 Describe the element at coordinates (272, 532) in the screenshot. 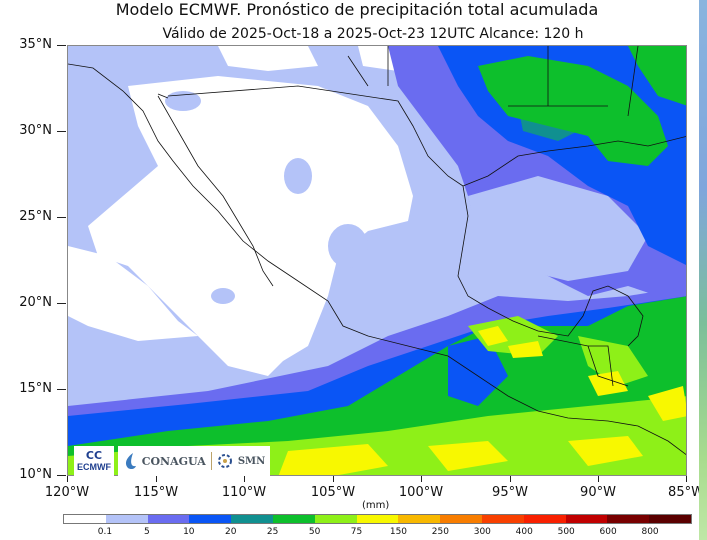

I see `colorbar-tick-label: 25` at that location.